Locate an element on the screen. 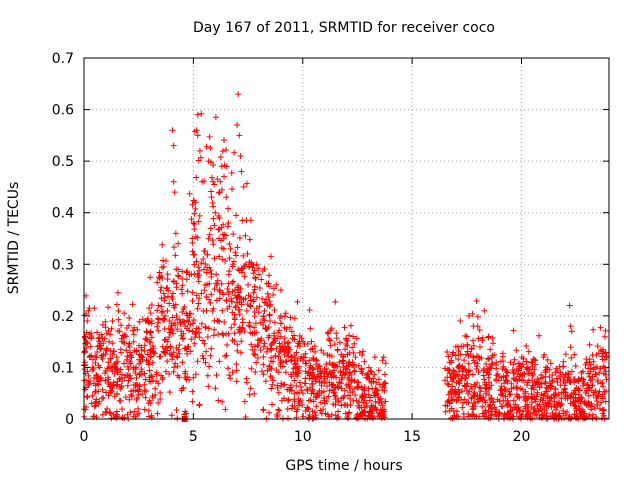  x-tick-label: 20 is located at coordinates (522, 437).